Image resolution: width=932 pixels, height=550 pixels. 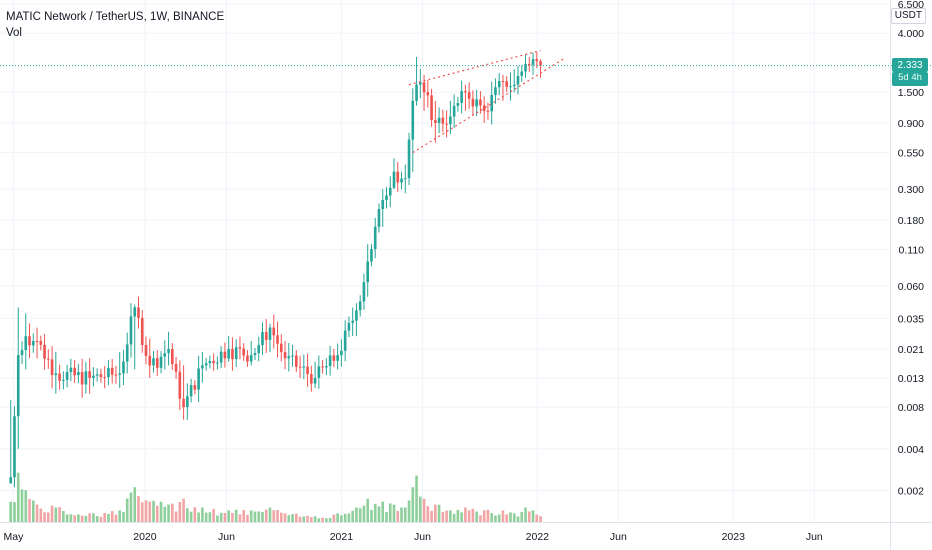 What do you see at coordinates (908, 16) in the screenshot?
I see `currency-badge: USDT` at bounding box center [908, 16].